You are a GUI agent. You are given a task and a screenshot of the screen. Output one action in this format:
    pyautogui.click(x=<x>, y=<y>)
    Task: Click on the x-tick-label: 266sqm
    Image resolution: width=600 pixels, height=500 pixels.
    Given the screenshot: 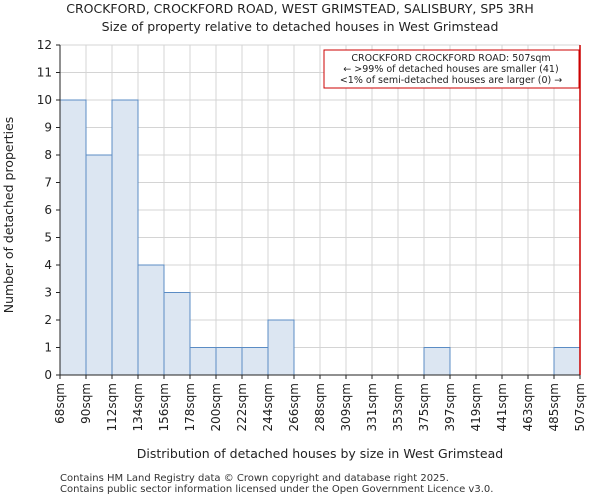 What is the action you would take?
    pyautogui.click(x=294, y=407)
    